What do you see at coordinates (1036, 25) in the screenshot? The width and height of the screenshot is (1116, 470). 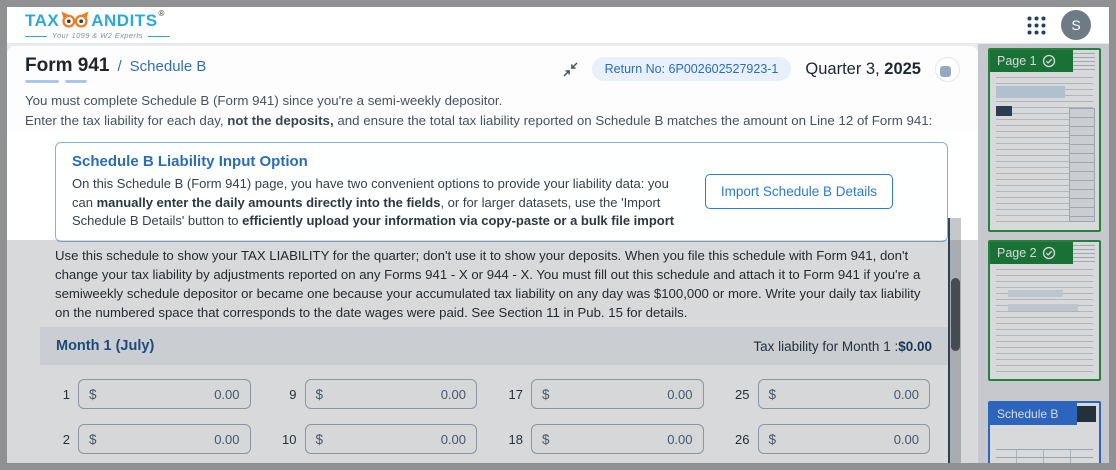 I see `apps-grid-icon` at bounding box center [1036, 25].